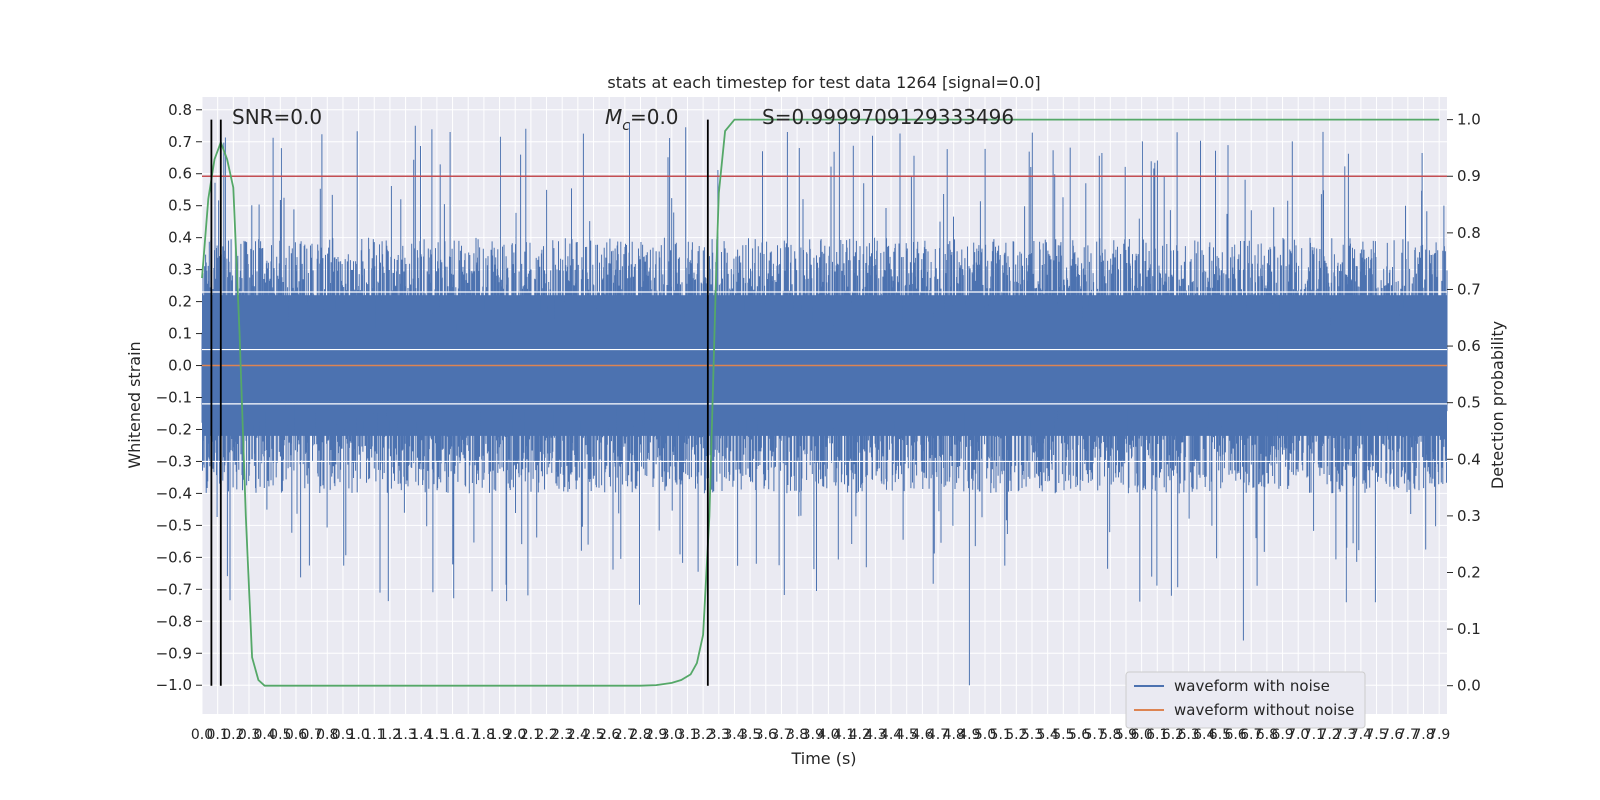 This screenshot has height=800, width=1600. Describe the element at coordinates (1361, 735) in the screenshot. I see `x-tick-74: 7.4` at that location.